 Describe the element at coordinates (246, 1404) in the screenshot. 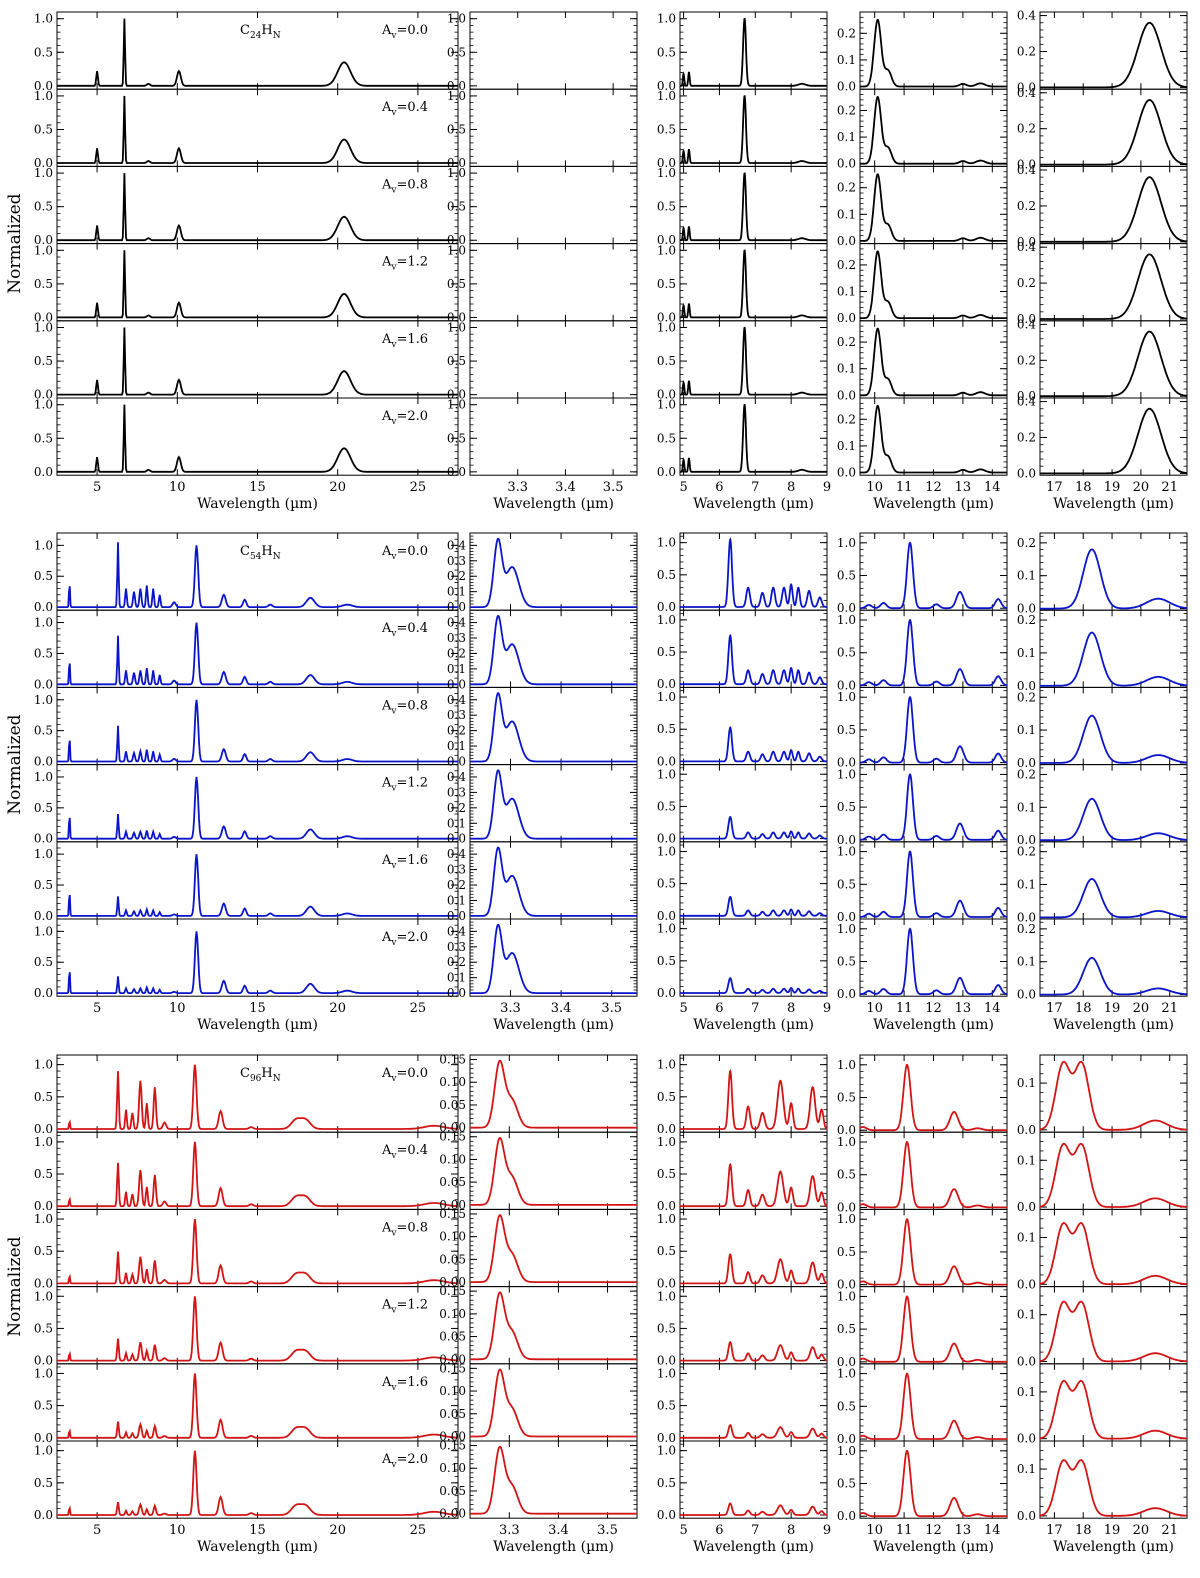

I see `panel-2-0-4: 0.0 0.5 1.0 Av=1.6` at that location.